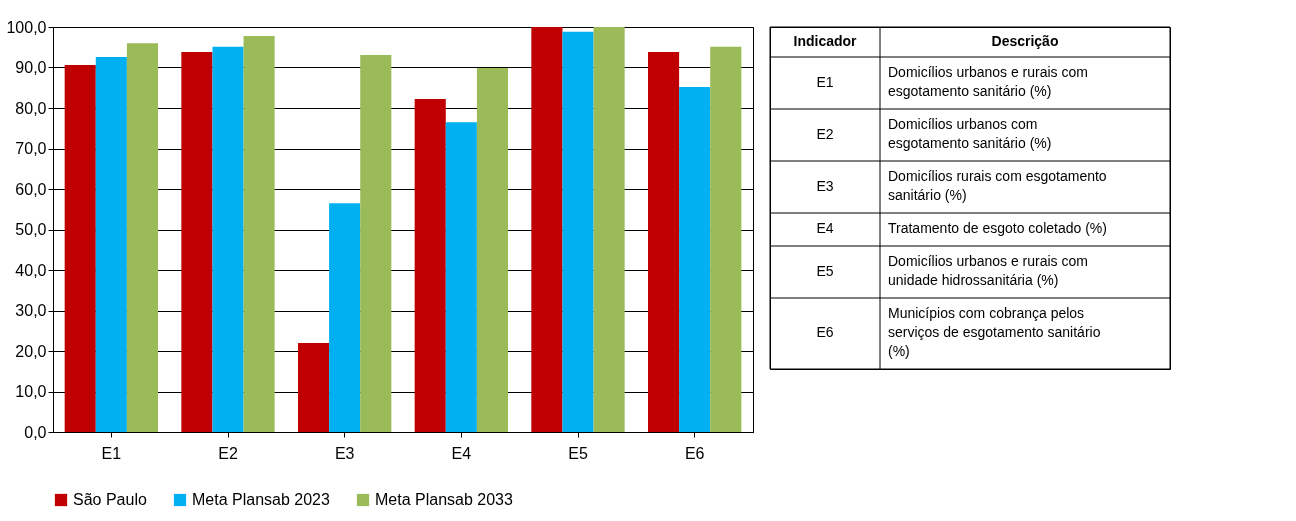 This screenshot has height=521, width=1296. Describe the element at coordinates (825, 228) in the screenshot. I see `text: E4` at that location.